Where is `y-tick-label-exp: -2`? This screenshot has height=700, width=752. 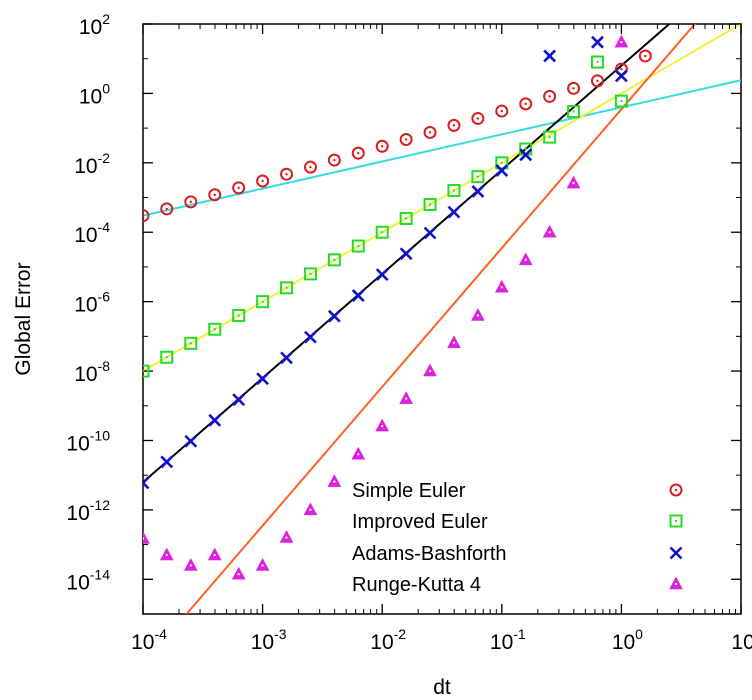
y-tick-label-exp: -2 is located at coordinates (104, 158).